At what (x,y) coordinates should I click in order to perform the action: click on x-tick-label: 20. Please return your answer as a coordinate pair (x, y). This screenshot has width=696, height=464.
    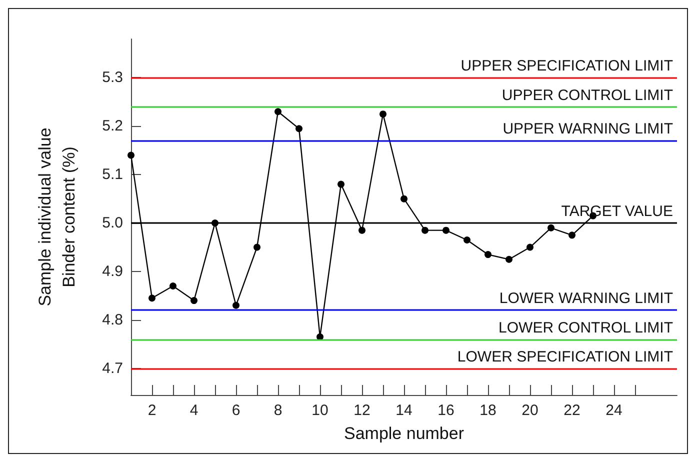
    Looking at the image, I should click on (530, 410).